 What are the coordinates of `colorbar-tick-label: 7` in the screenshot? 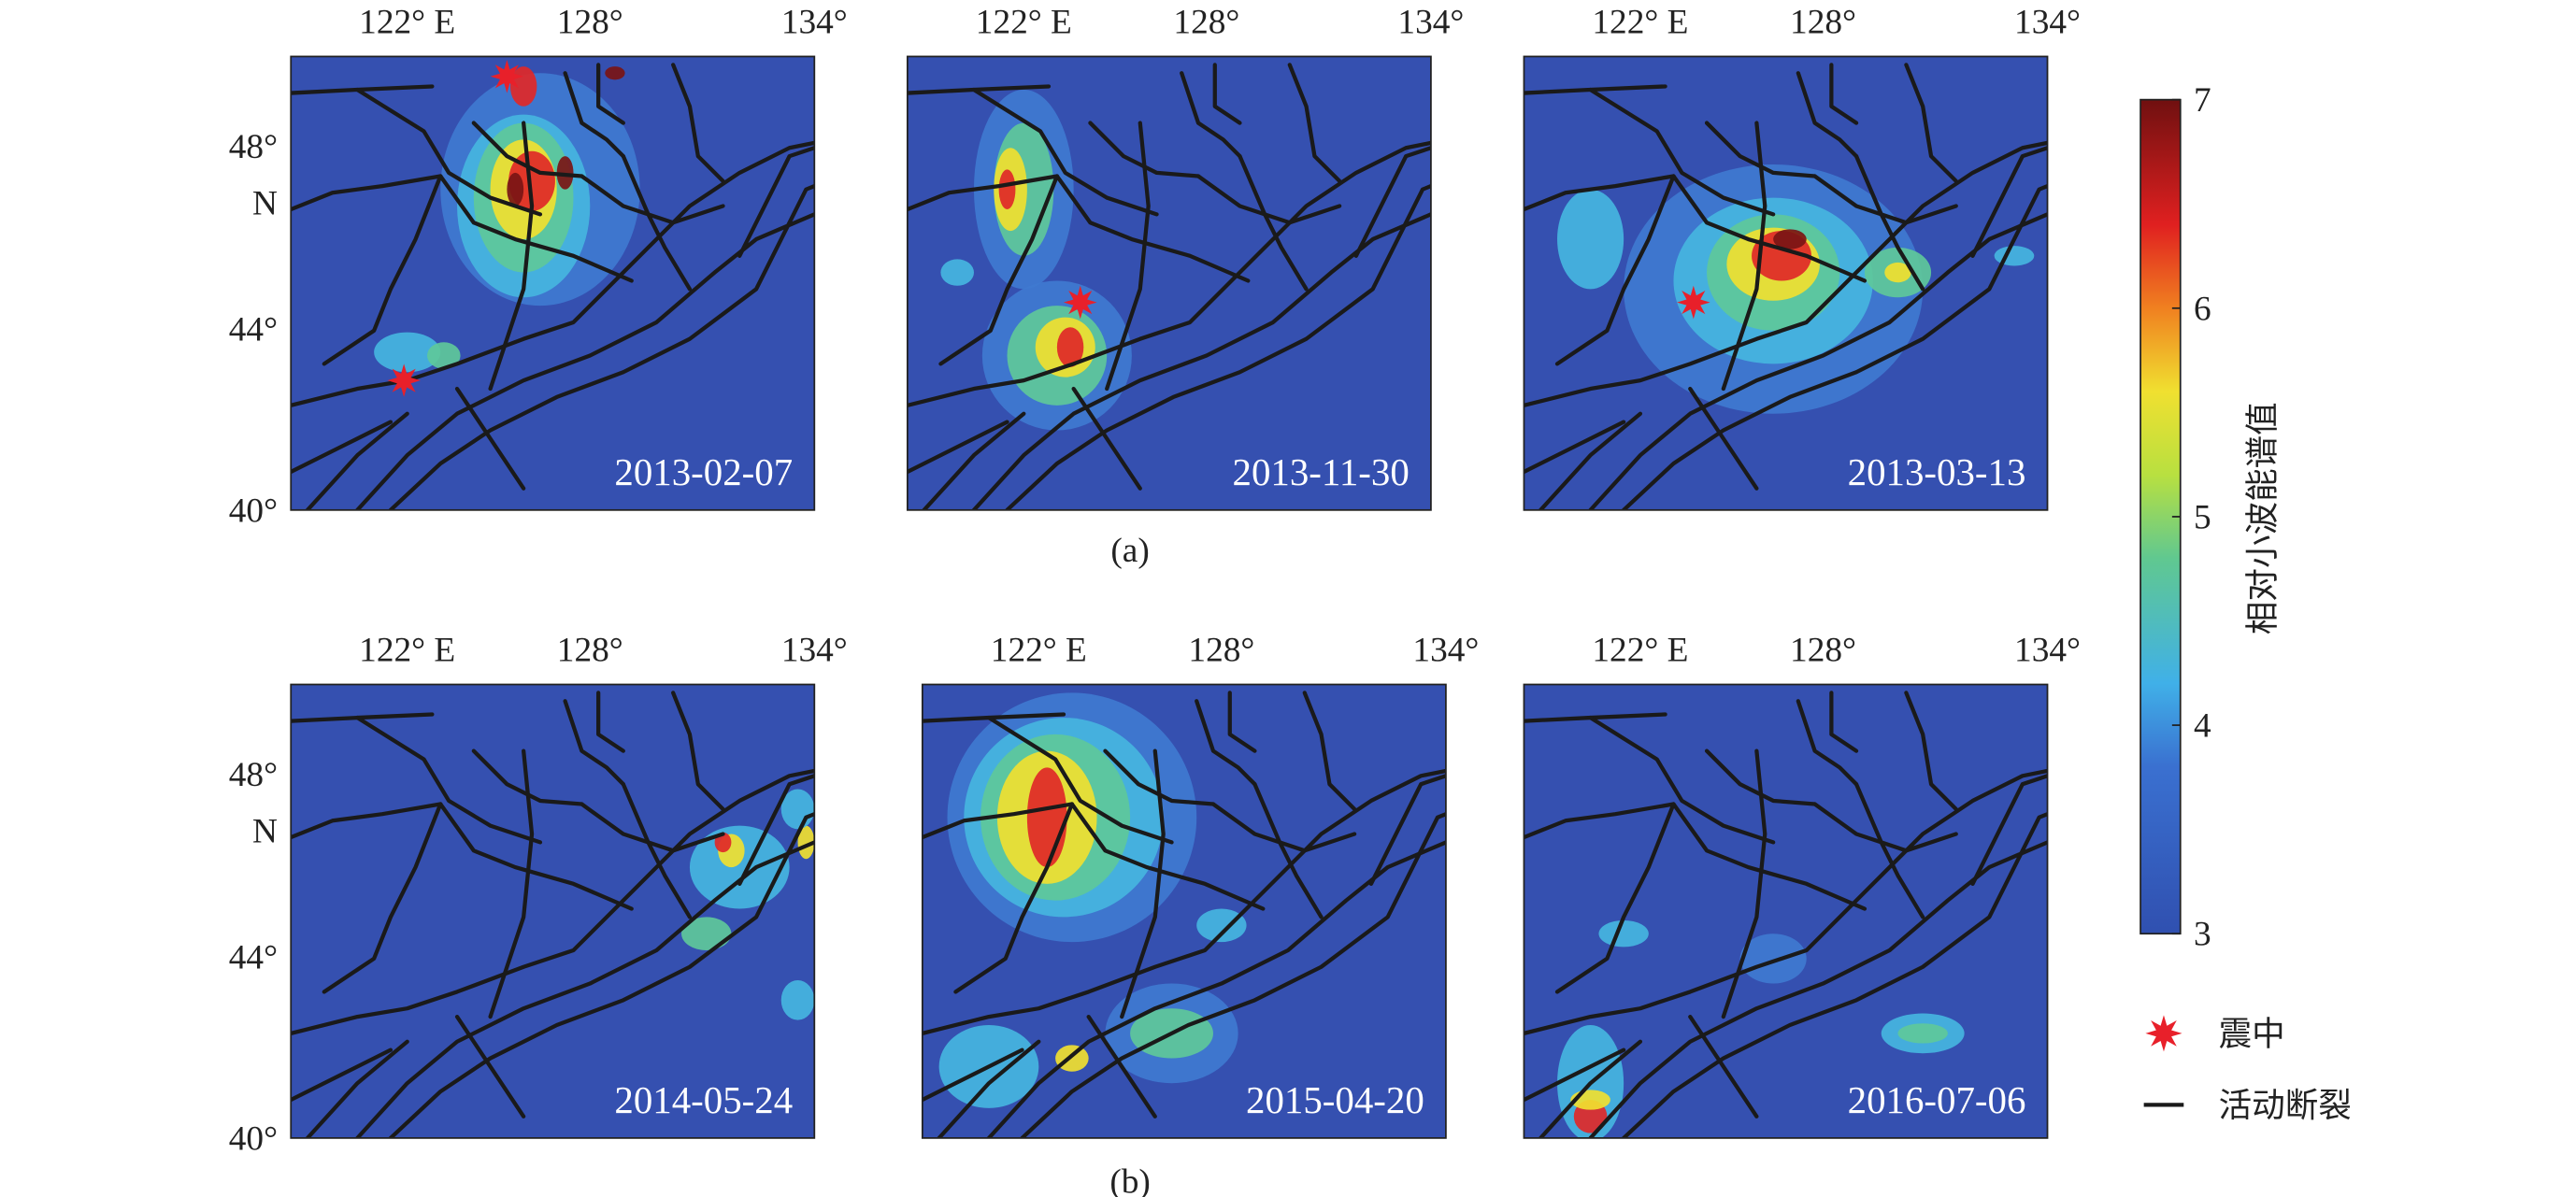 It's located at (2202, 100).